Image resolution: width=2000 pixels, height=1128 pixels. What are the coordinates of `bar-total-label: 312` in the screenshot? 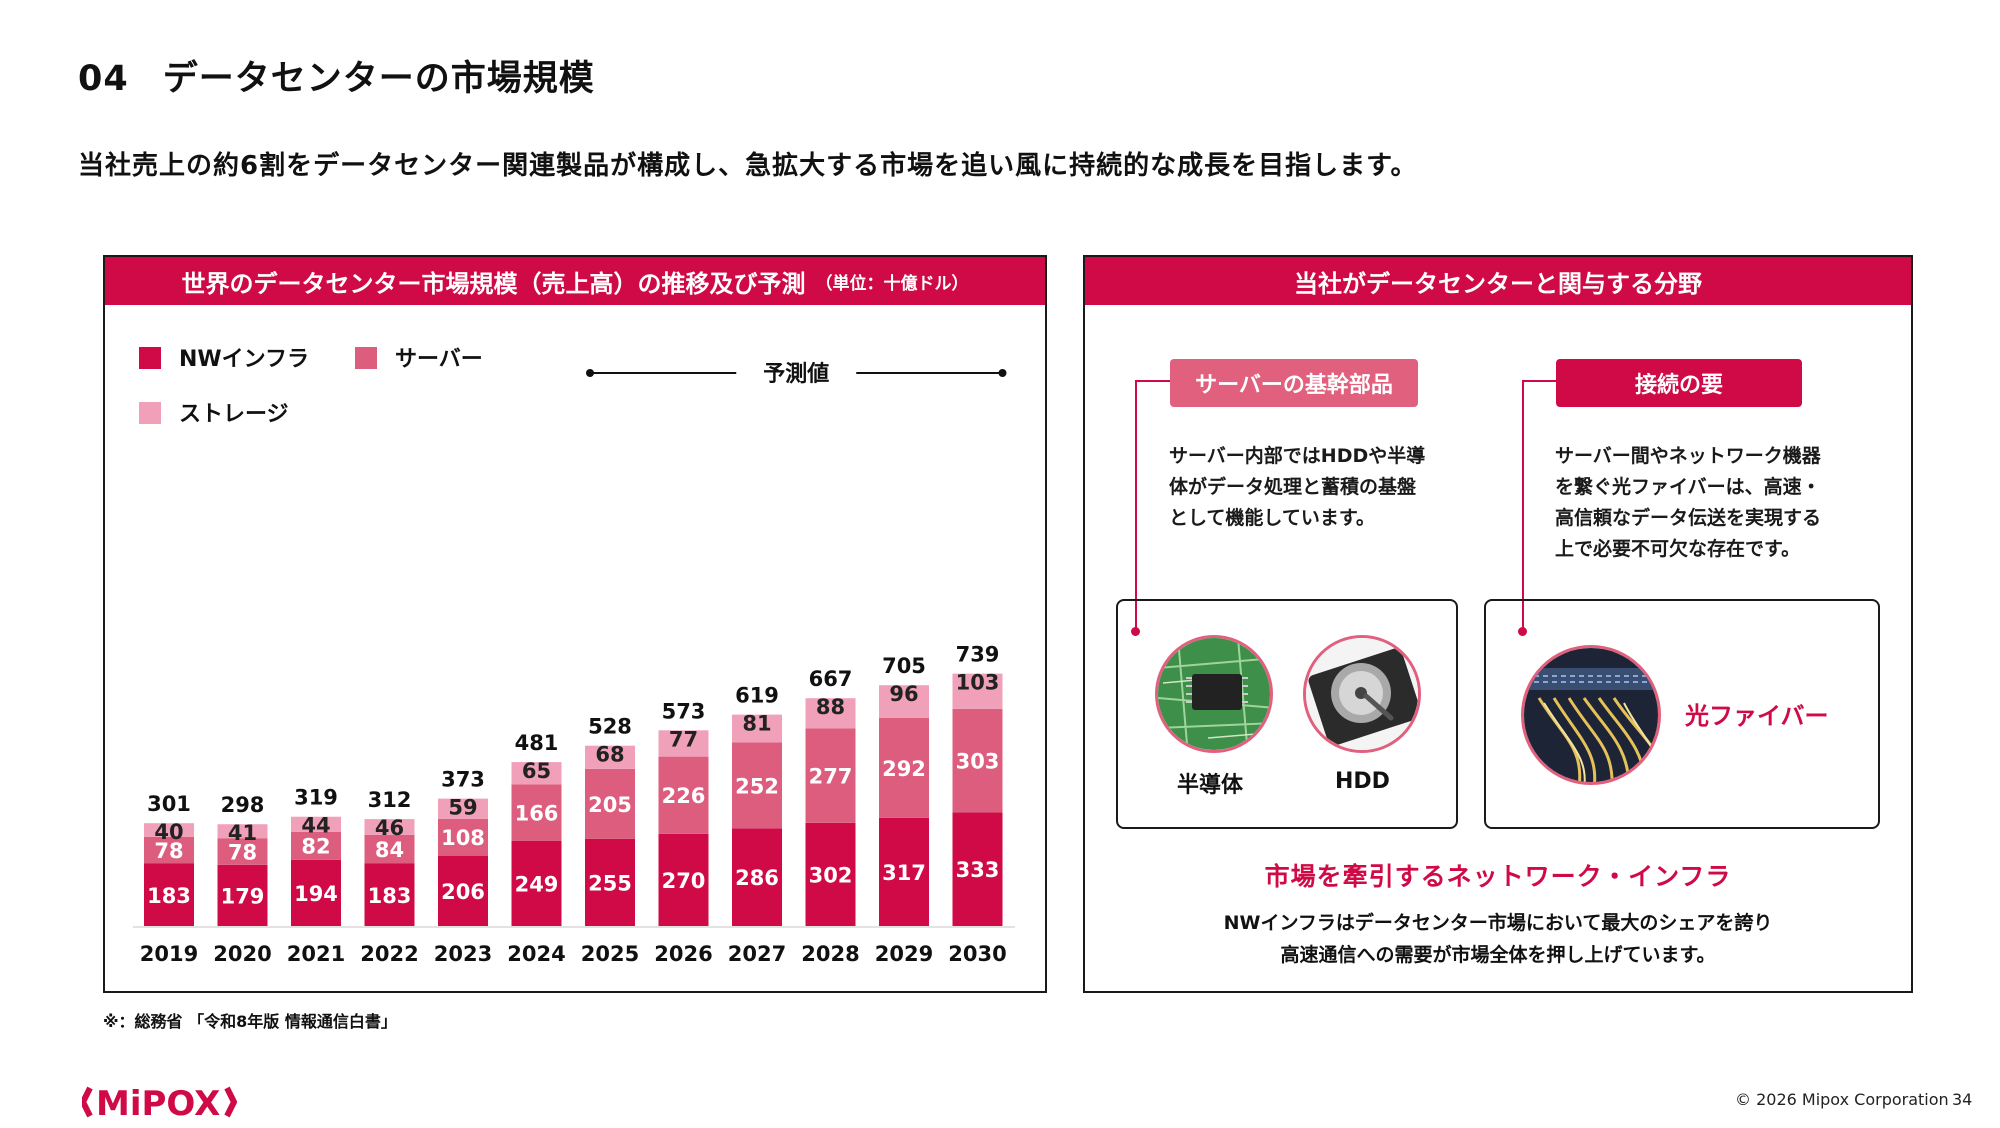 It's located at (390, 800).